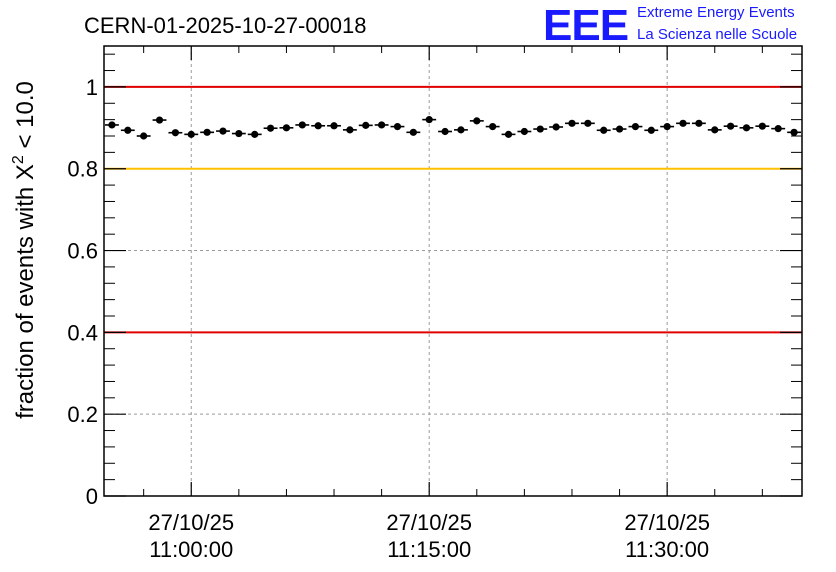 The width and height of the screenshot is (836, 572). What do you see at coordinates (92, 496) in the screenshot?
I see `y-tick-label: 0` at bounding box center [92, 496].